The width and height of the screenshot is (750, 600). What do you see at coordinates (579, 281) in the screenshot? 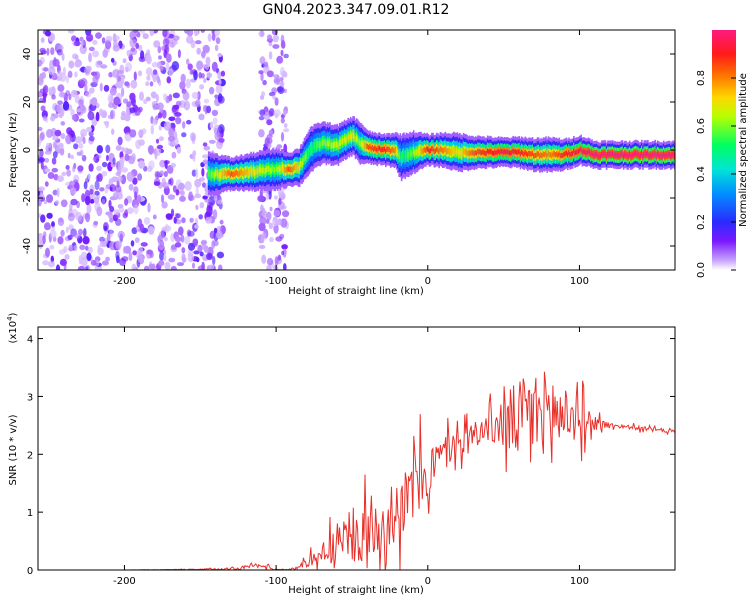
I see `x-tick-label: 100` at bounding box center [579, 281].